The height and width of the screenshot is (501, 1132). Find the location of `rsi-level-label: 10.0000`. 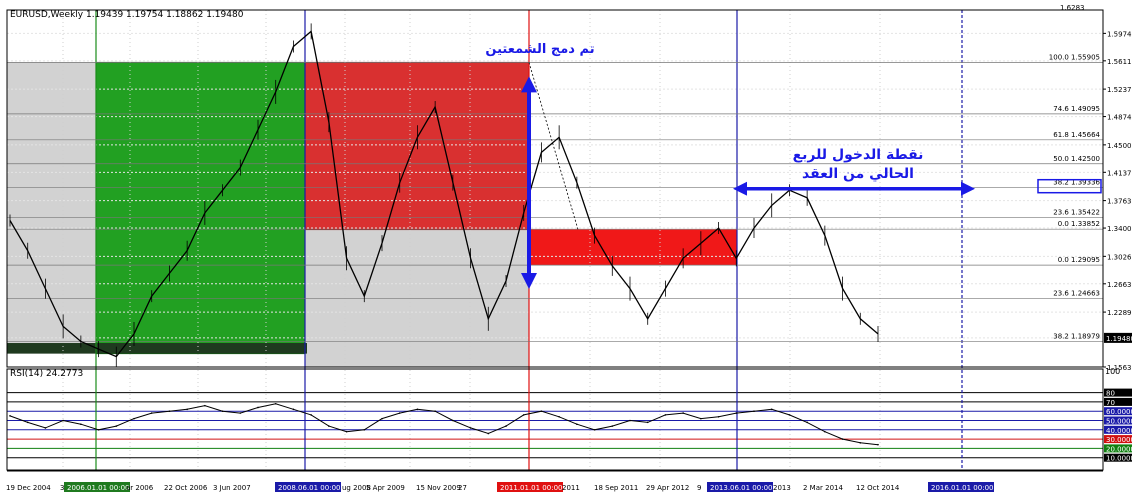

rsi-level-label: 10.0000 is located at coordinates (1119, 459).